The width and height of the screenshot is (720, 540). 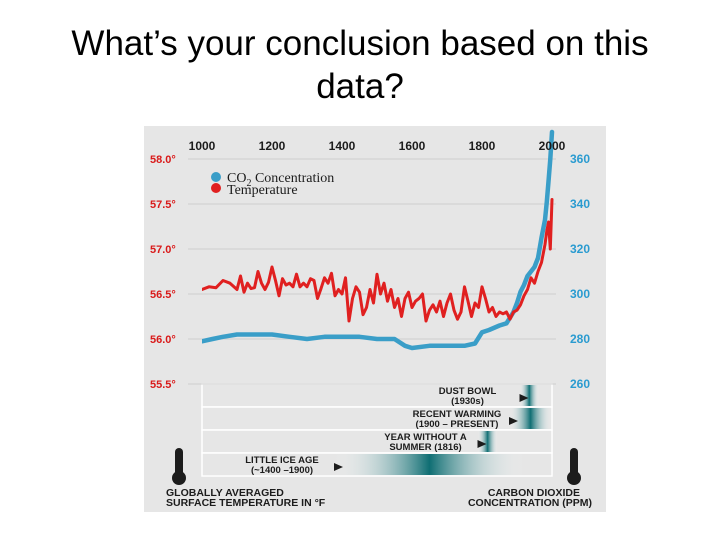 I want to click on event-row: LITTLE ICE AGE(~1400 –1900), so click(x=377, y=464).